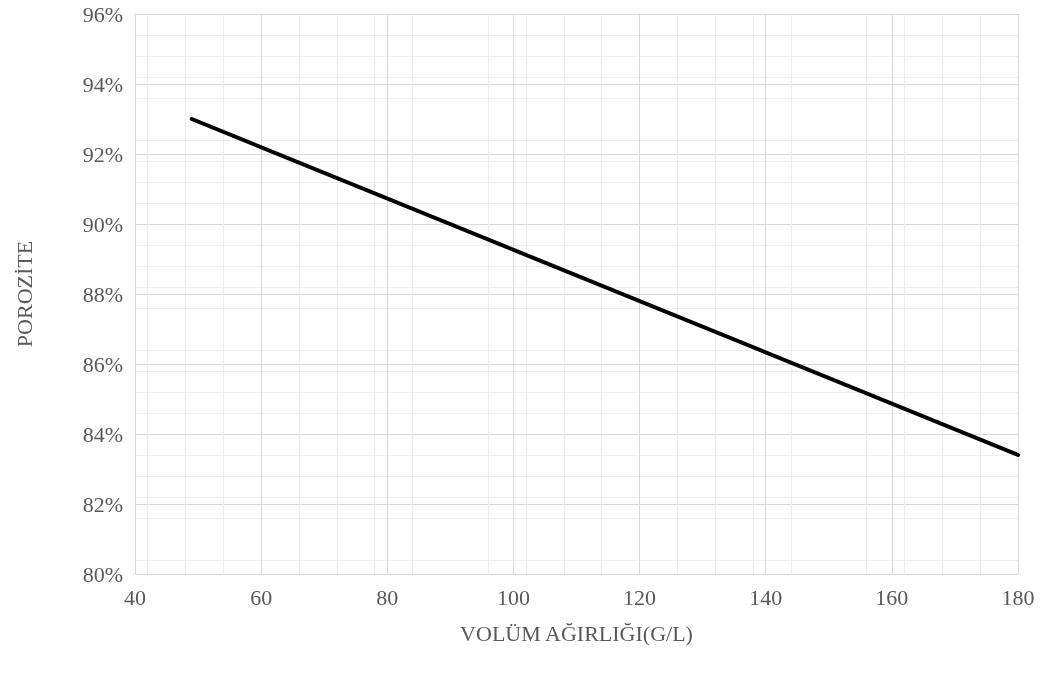 The image size is (1056, 680). I want to click on y-tick-label: 92%, so click(102, 154).